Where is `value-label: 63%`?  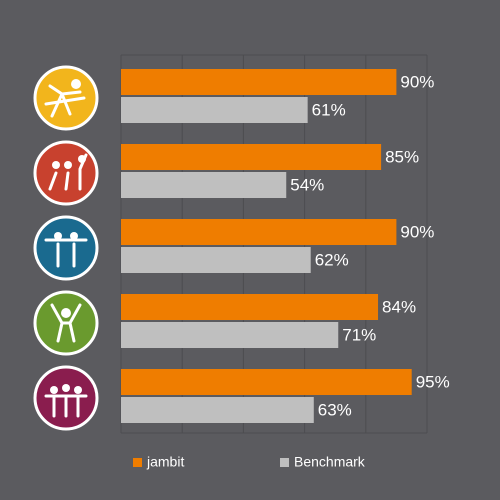
value-label: 63% is located at coordinates (335, 409).